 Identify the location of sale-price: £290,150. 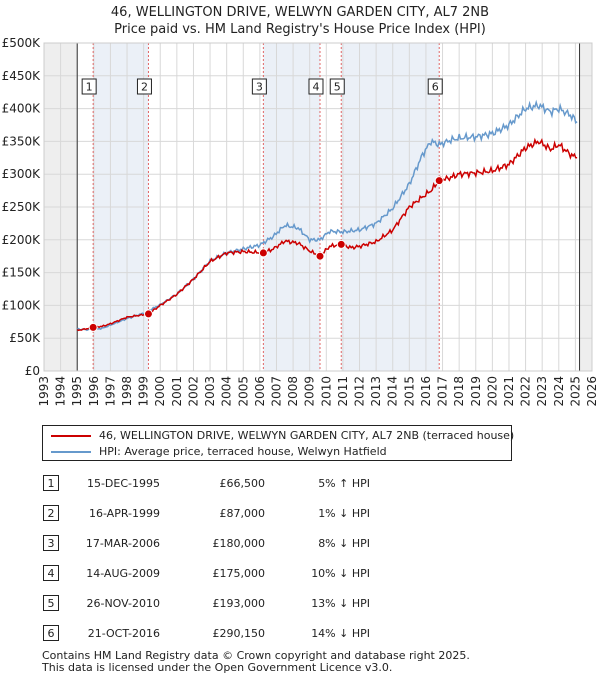
(239, 633).